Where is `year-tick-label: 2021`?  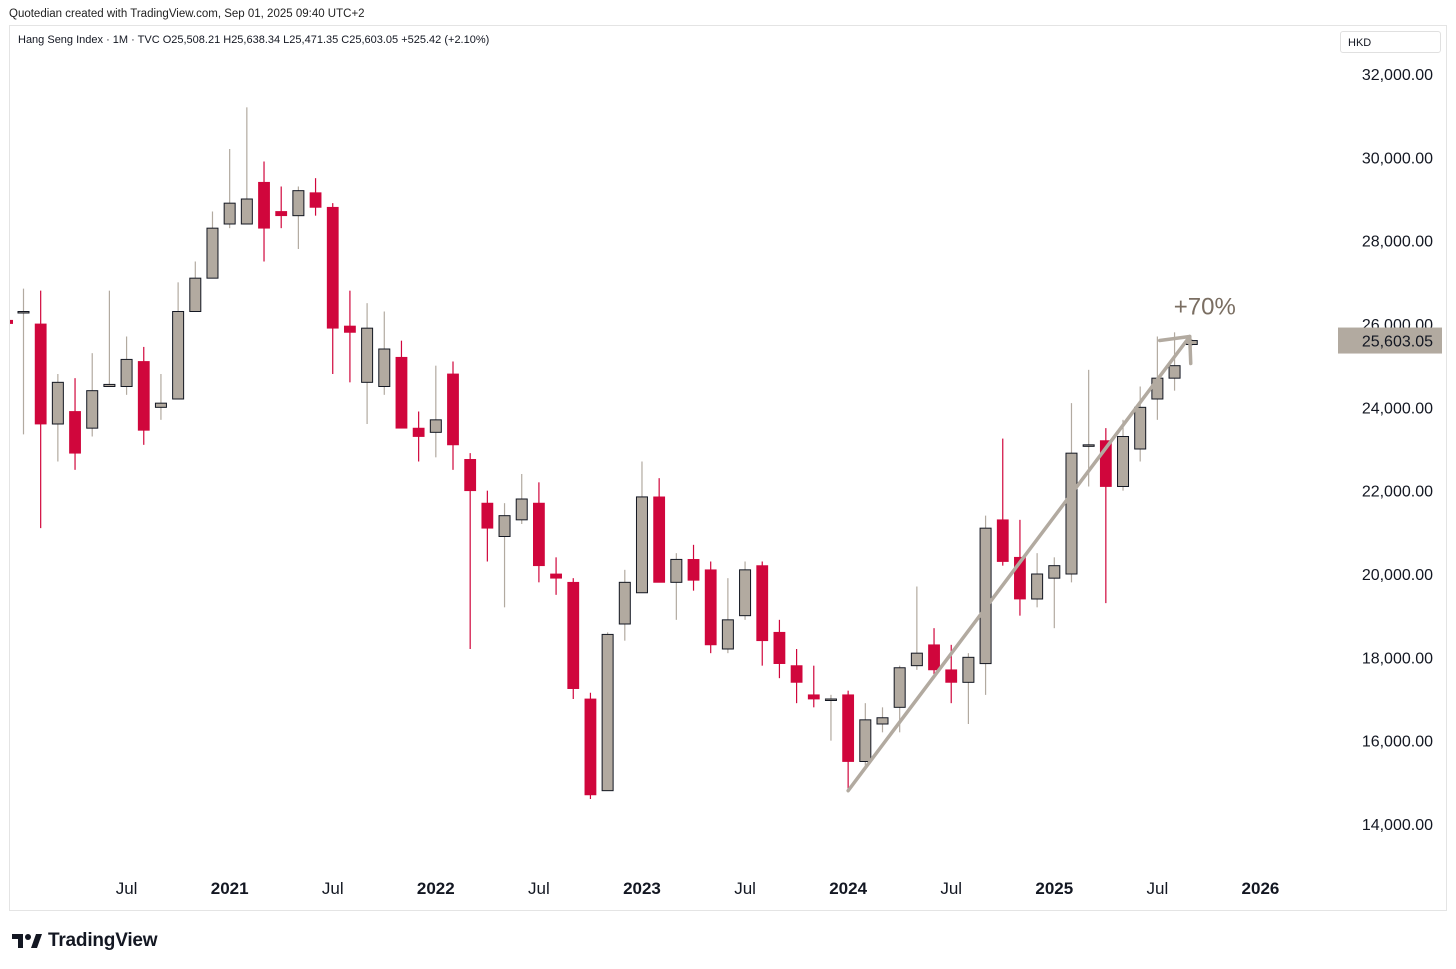
year-tick-label: 2021 is located at coordinates (230, 888).